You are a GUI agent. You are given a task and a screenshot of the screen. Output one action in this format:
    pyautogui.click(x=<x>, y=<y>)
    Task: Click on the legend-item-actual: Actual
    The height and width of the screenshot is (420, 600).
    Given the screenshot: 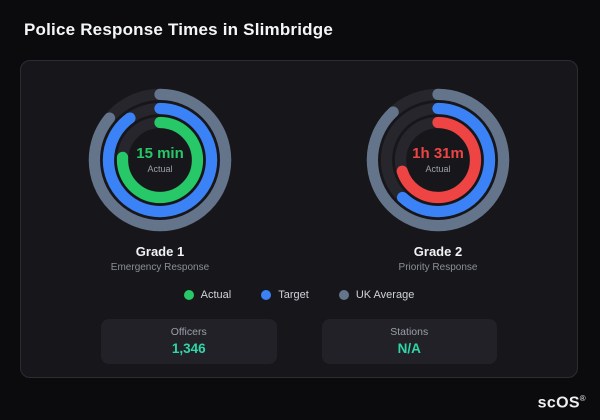 What is the action you would take?
    pyautogui.click(x=207, y=295)
    